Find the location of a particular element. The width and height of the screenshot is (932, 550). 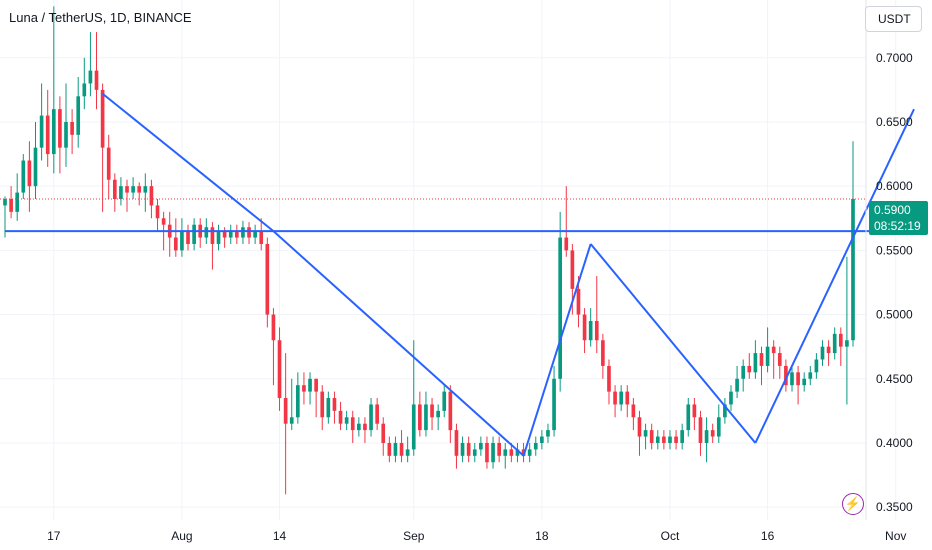

bar-countdown: 08:52:19 is located at coordinates (897, 226).